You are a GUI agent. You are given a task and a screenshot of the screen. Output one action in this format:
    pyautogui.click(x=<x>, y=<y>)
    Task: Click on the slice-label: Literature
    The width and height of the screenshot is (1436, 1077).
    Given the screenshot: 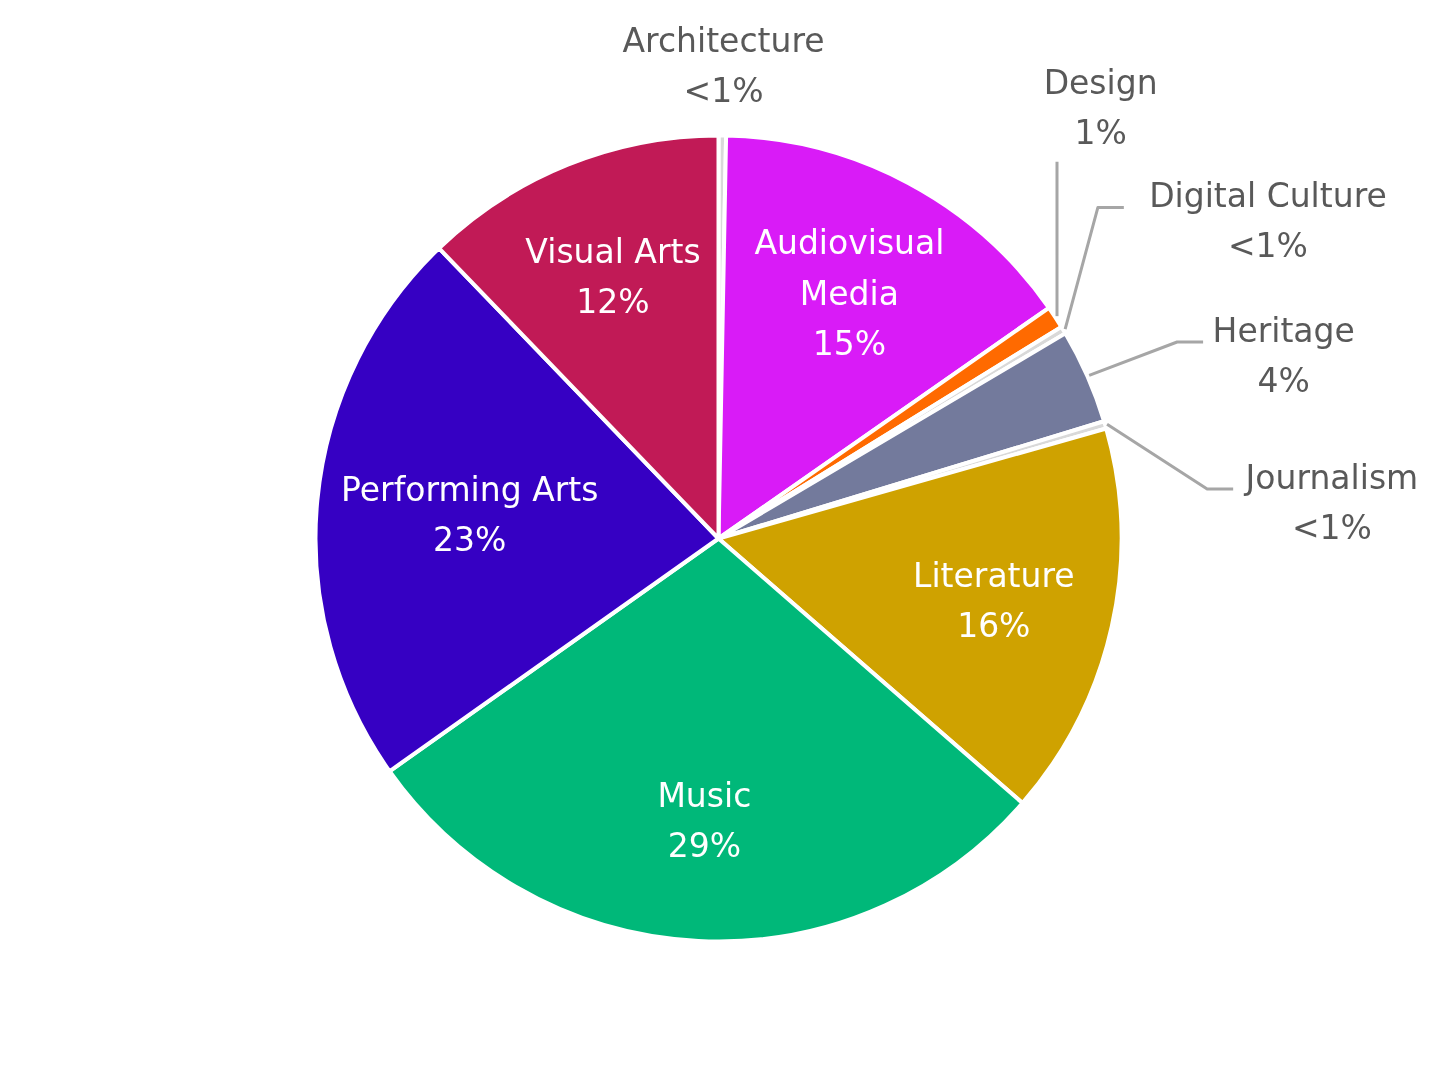 What is the action you would take?
    pyautogui.click(x=994, y=575)
    